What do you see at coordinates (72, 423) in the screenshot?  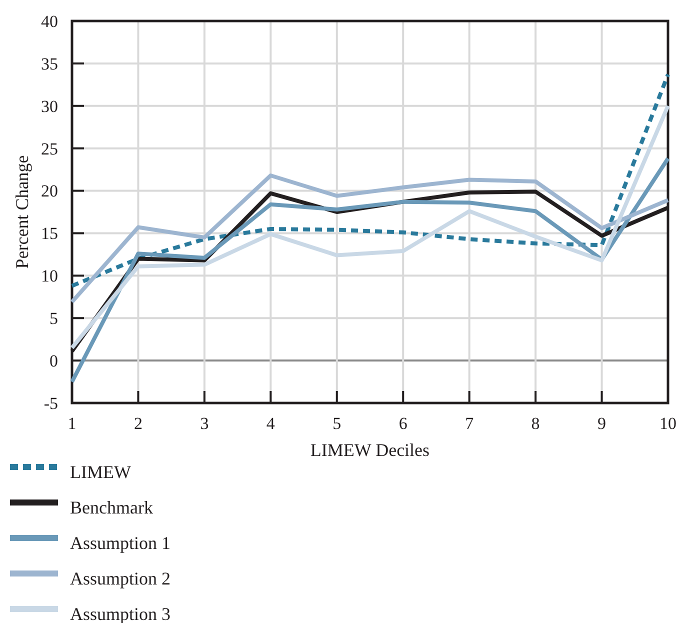 I see `x-tick-label: 1` at bounding box center [72, 423].